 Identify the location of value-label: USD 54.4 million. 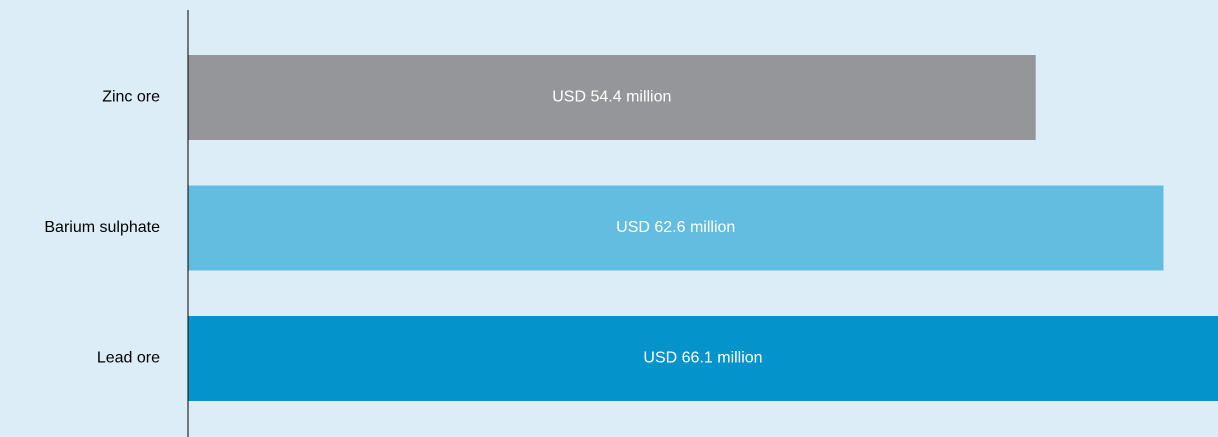
(611, 97).